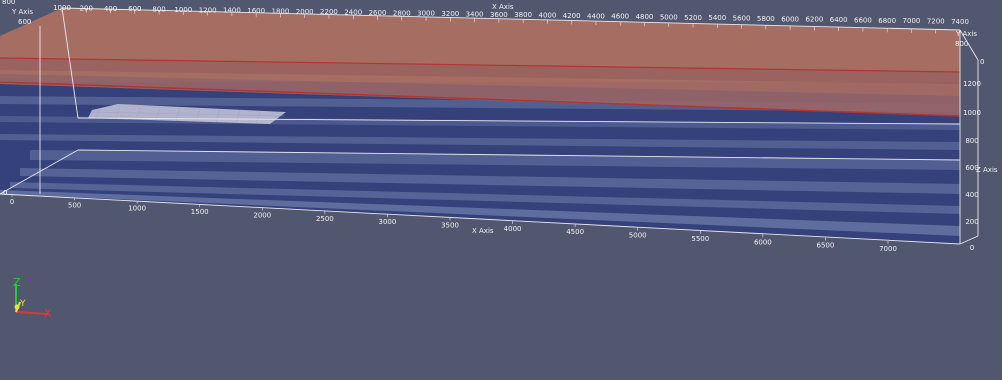 Image resolution: width=1002 pixels, height=380 pixels. I want to click on x-axis-top-tick-label: 4800, so click(645, 17).